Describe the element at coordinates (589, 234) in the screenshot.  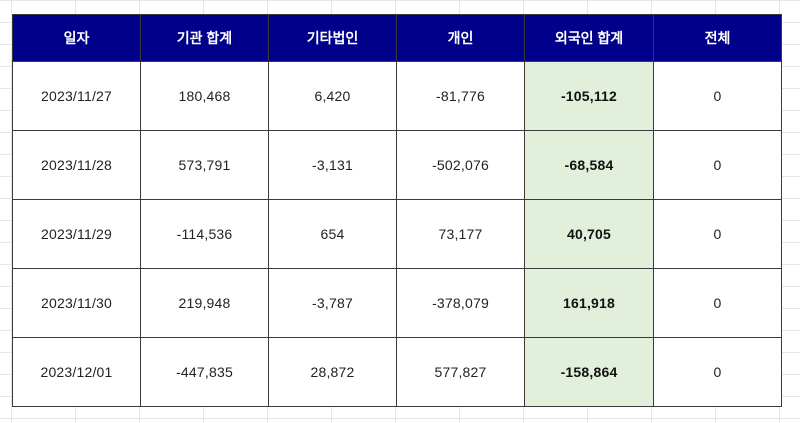
I see `cell-foreign-total: 40,705` at that location.